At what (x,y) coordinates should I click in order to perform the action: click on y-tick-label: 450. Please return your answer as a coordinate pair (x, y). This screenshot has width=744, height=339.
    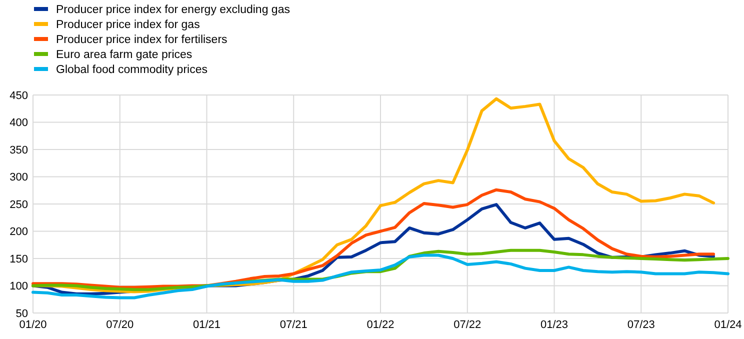
    Looking at the image, I should click on (19, 96).